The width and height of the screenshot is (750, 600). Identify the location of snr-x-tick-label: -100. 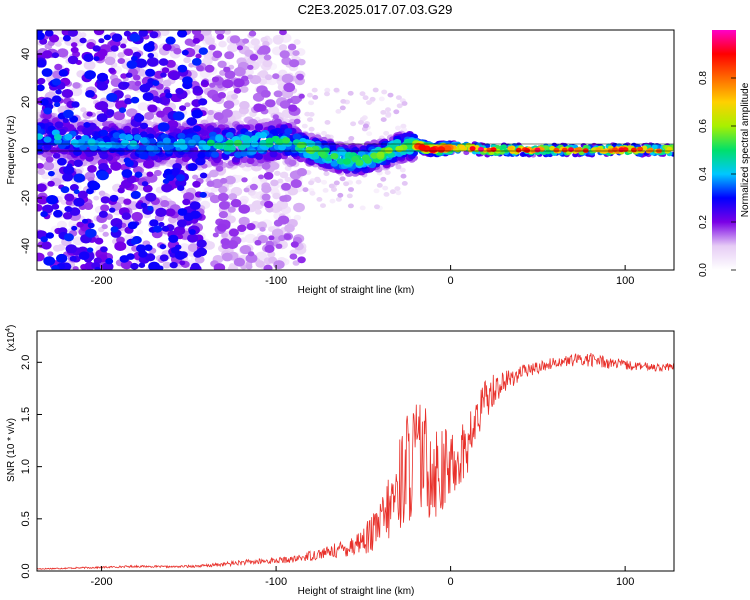
(276, 582).